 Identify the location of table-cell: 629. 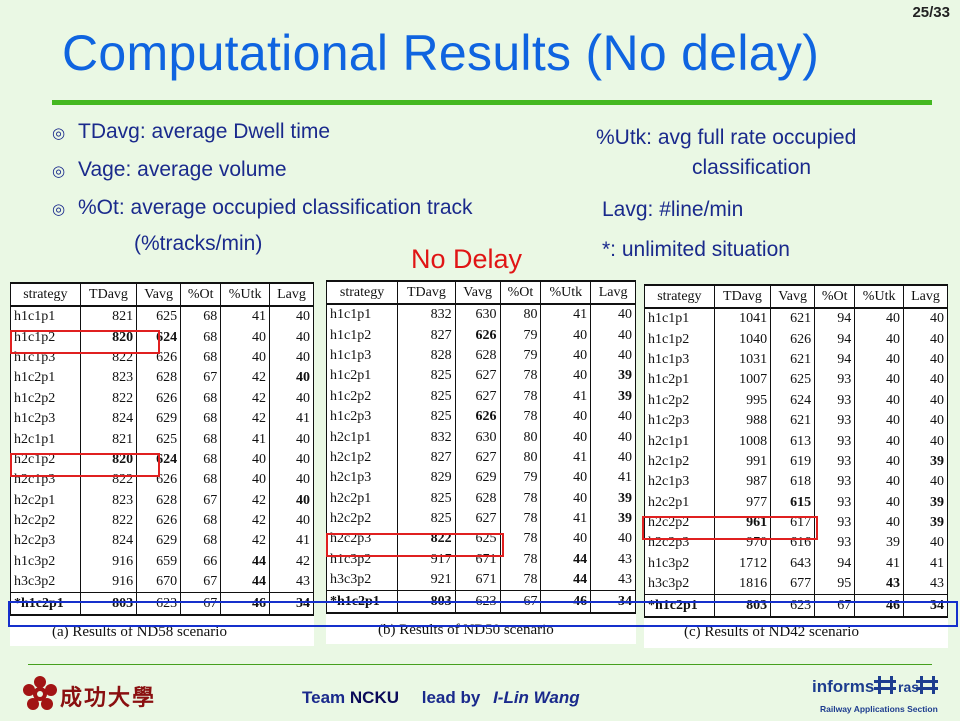
(159, 419).